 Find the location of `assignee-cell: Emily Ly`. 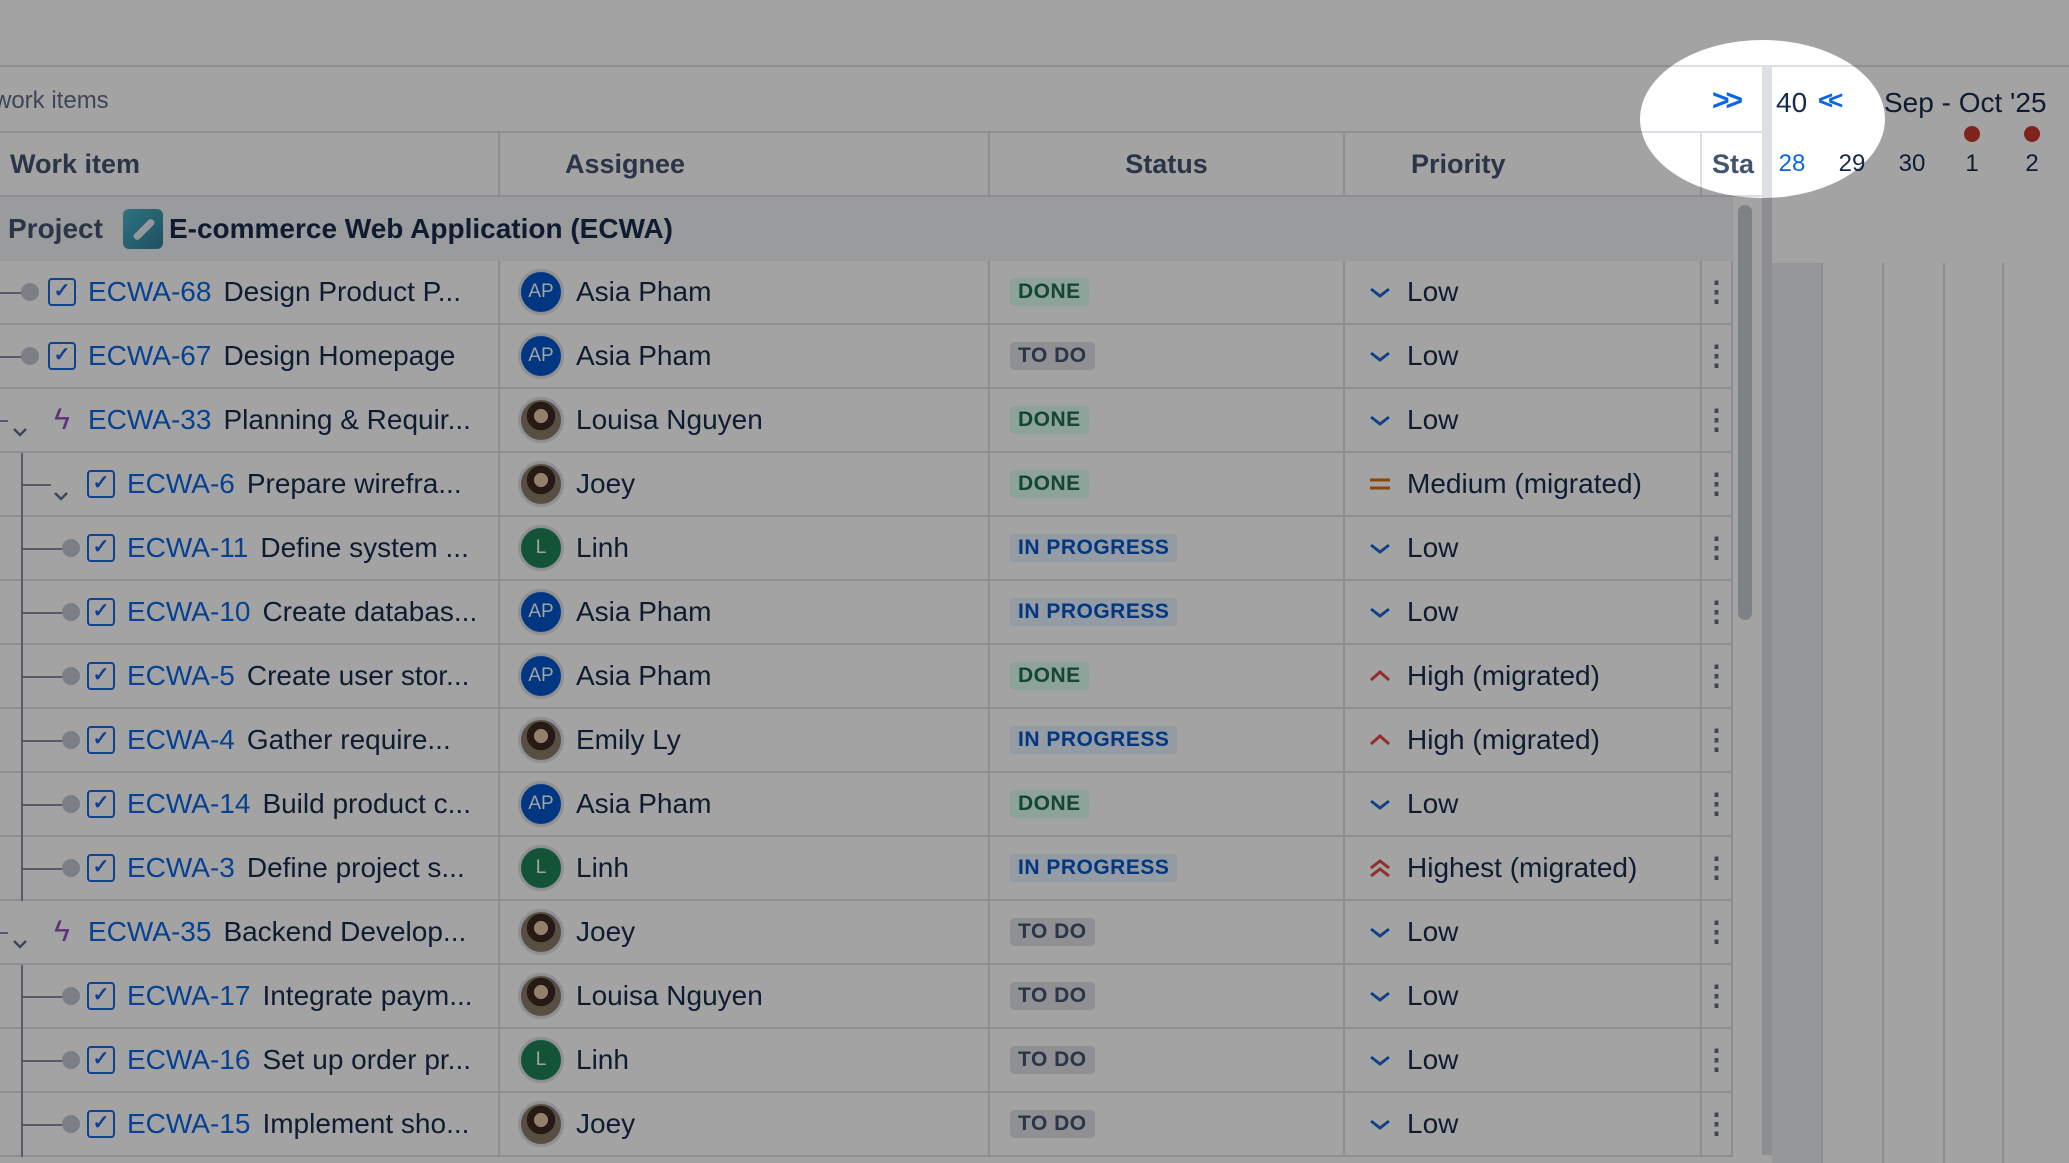

assignee-cell: Emily Ly is located at coordinates (745, 740).